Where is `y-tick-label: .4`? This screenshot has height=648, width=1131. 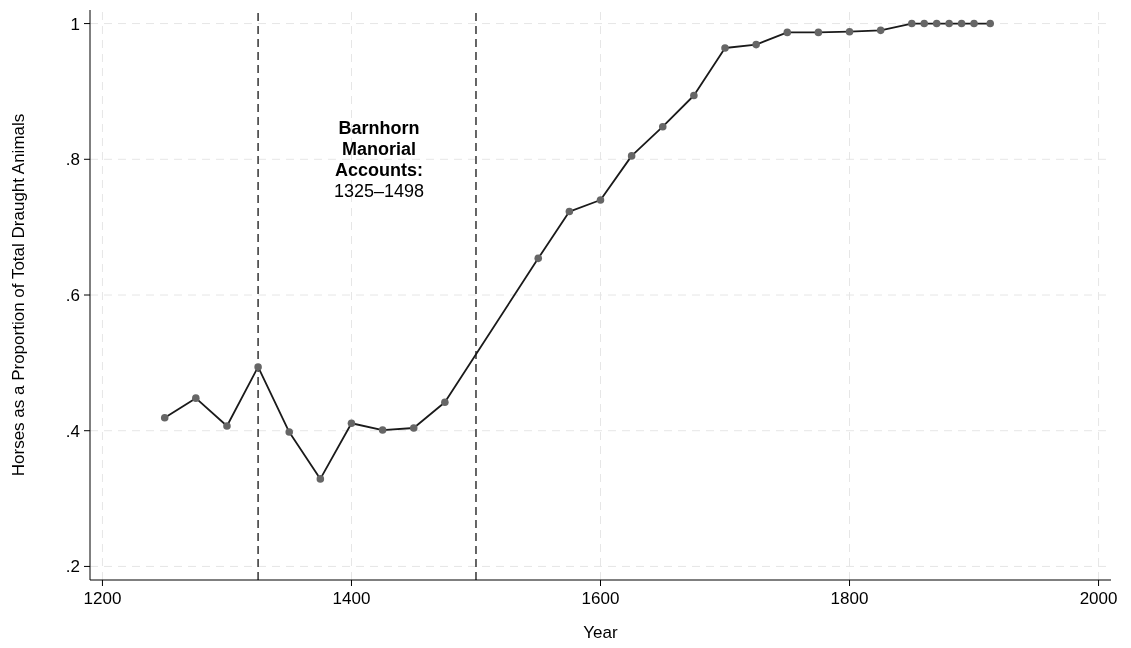
y-tick-label: .4 is located at coordinates (72, 431).